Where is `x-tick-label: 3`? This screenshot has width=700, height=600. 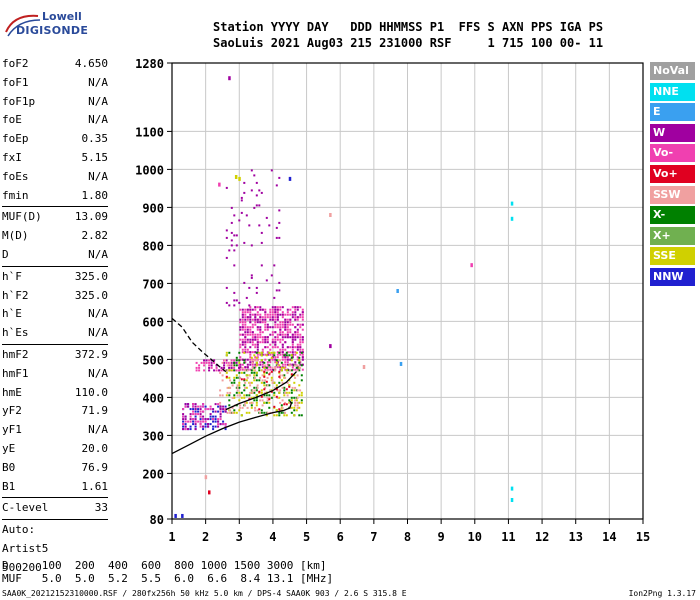 x-tick-label: 3 is located at coordinates (239, 537).